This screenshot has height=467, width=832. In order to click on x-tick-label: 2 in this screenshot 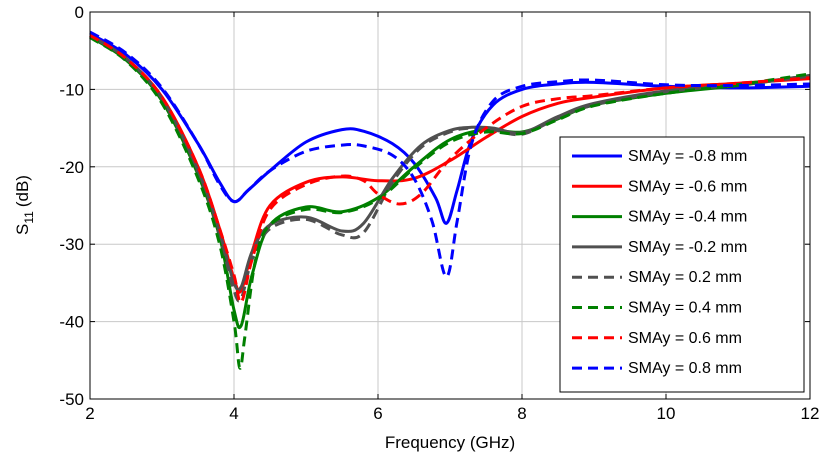, I will do `click(89, 413)`.